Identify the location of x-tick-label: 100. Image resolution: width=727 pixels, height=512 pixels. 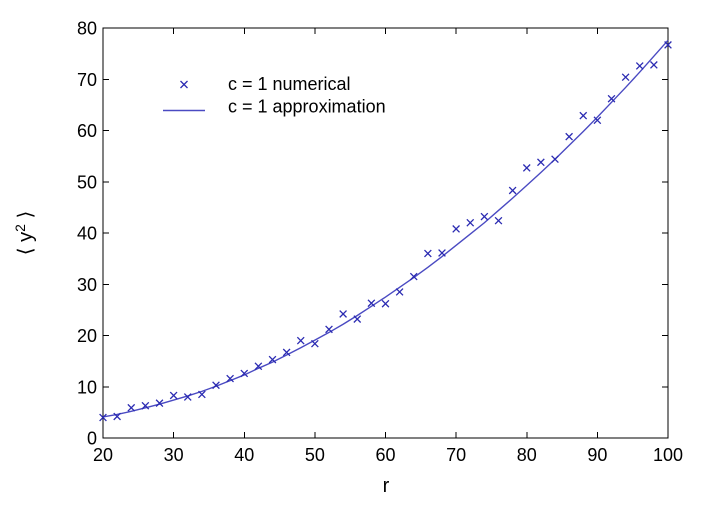
(668, 455).